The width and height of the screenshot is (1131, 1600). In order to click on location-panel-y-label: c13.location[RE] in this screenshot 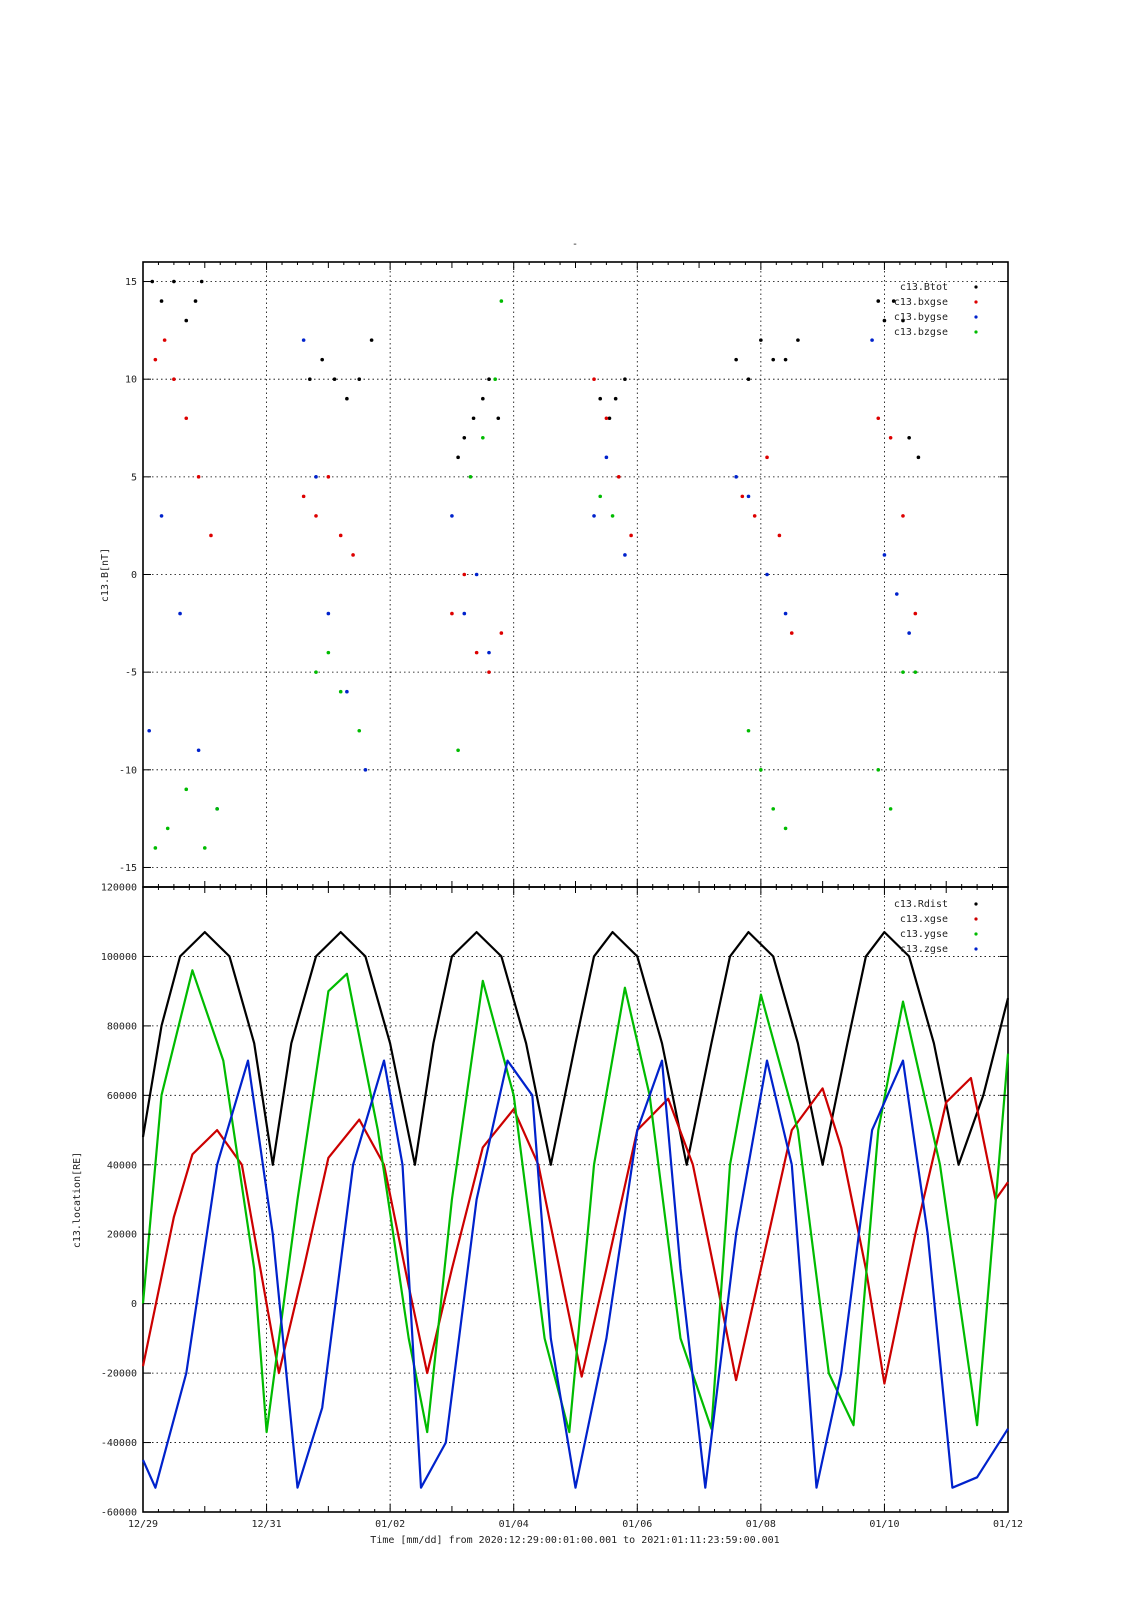, I will do `click(77, 1200)`.